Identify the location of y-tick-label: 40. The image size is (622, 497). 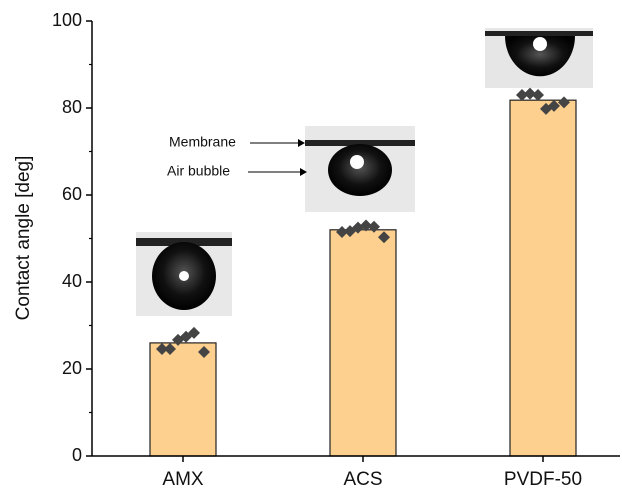
(72, 281).